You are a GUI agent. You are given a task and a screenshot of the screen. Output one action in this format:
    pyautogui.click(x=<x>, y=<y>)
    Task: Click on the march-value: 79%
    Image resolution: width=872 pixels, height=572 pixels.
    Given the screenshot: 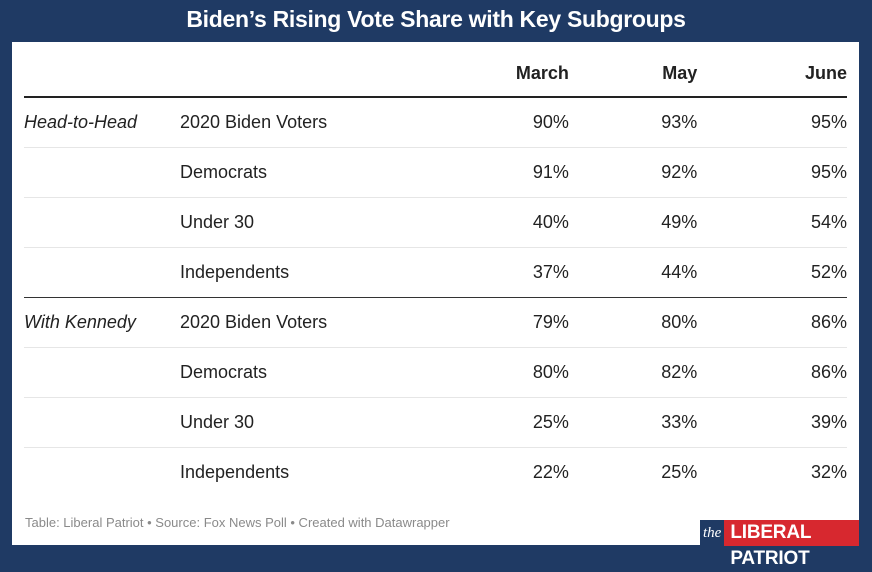 What is the action you would take?
    pyautogui.click(x=474, y=322)
    